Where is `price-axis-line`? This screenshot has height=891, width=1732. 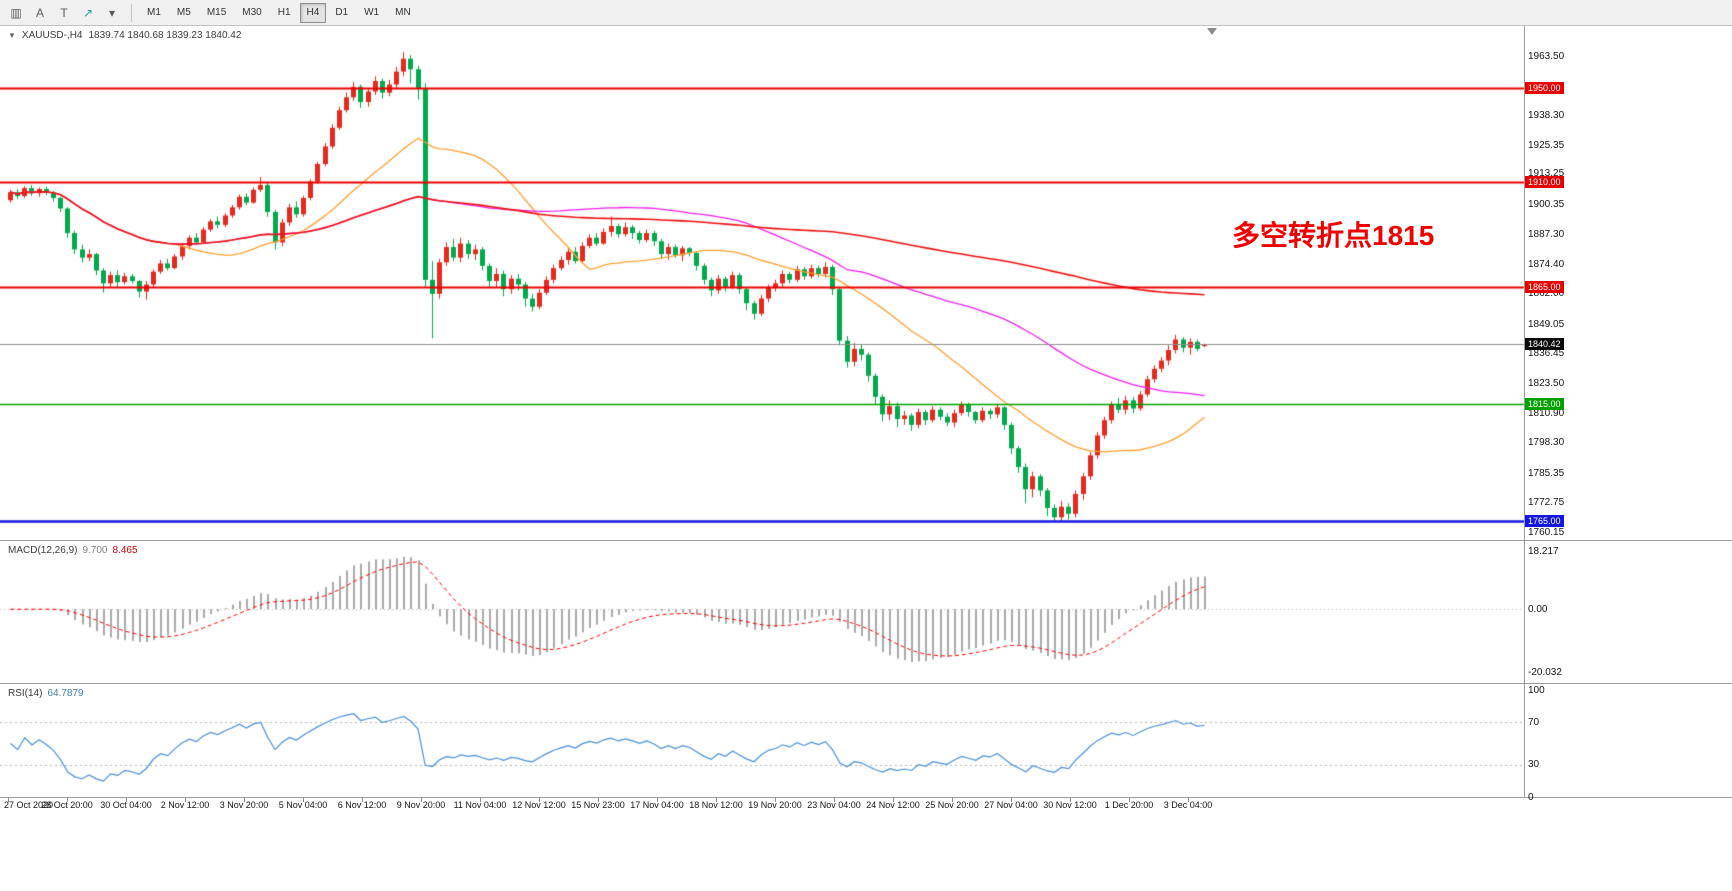 price-axis-line is located at coordinates (1524, 411).